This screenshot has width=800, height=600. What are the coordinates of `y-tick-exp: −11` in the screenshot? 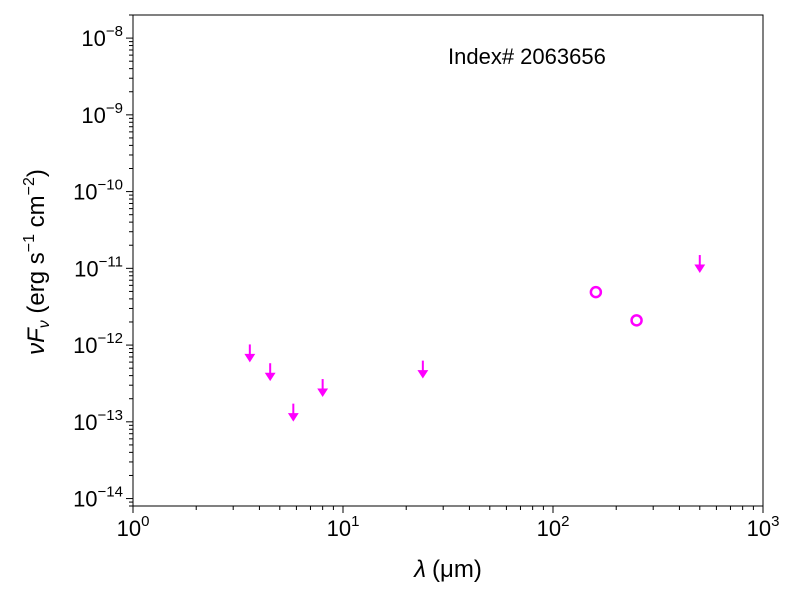 It's located at (111, 261).